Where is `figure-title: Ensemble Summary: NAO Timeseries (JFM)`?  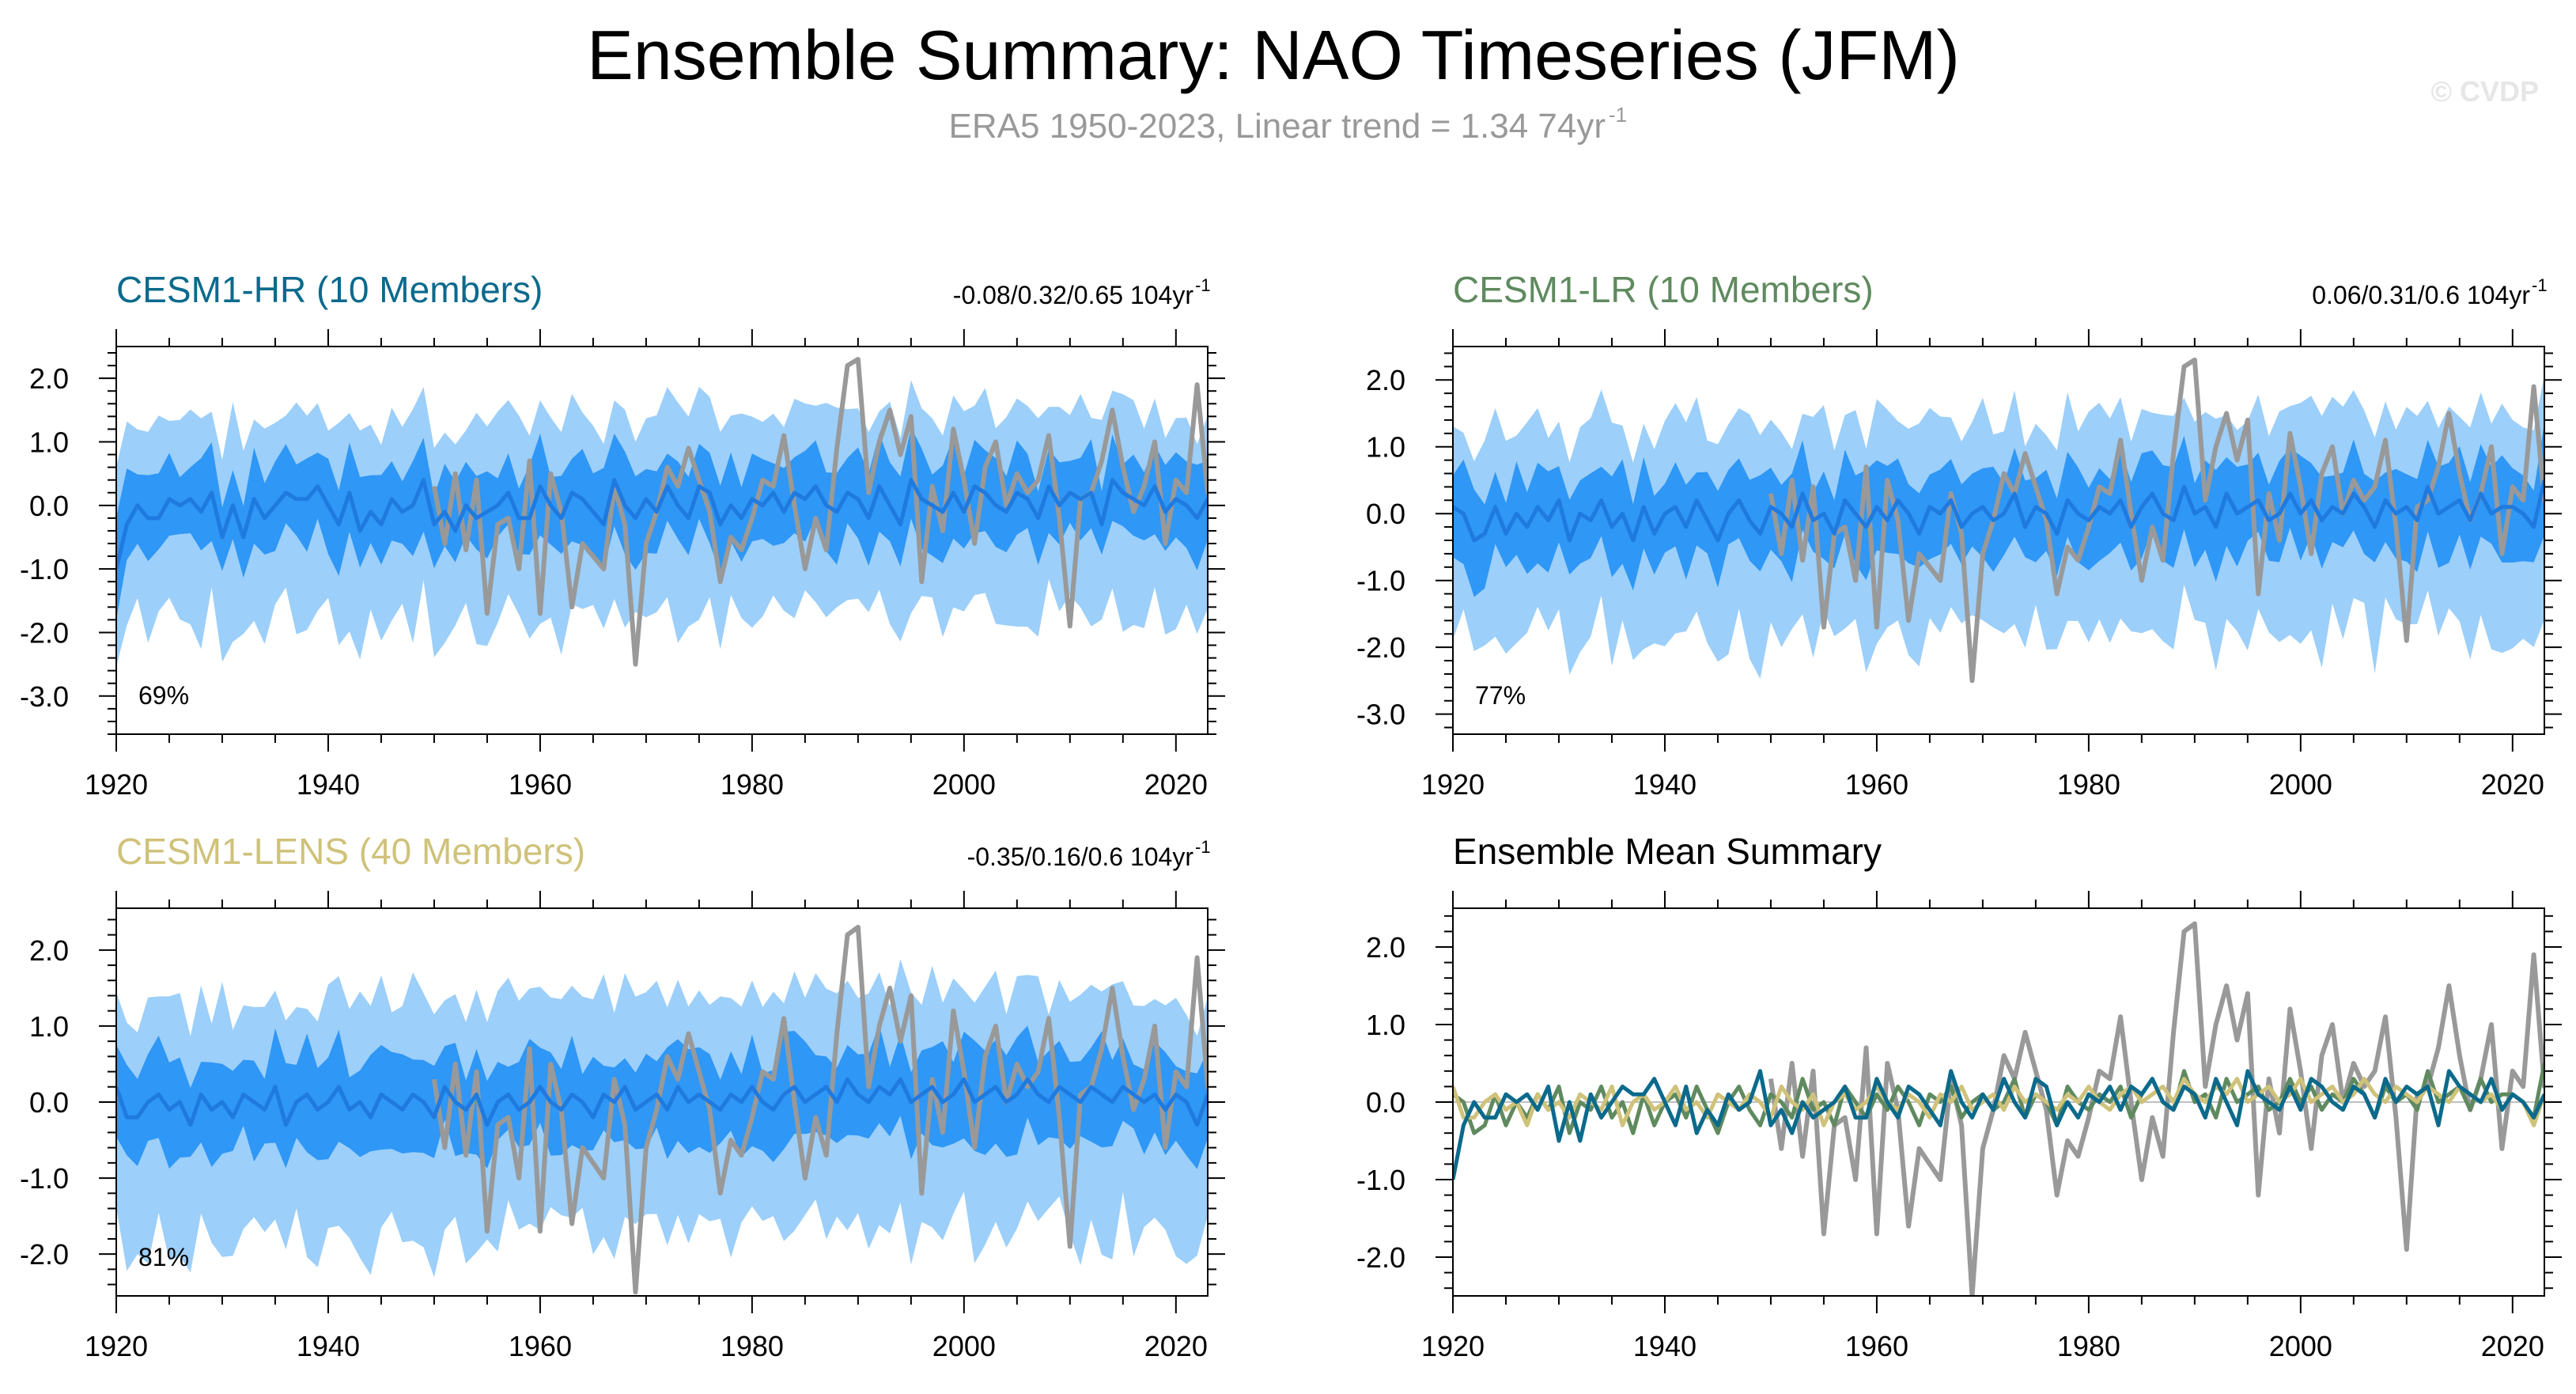 figure-title: Ensemble Summary: NAO Timeseries (JFM) is located at coordinates (1274, 55).